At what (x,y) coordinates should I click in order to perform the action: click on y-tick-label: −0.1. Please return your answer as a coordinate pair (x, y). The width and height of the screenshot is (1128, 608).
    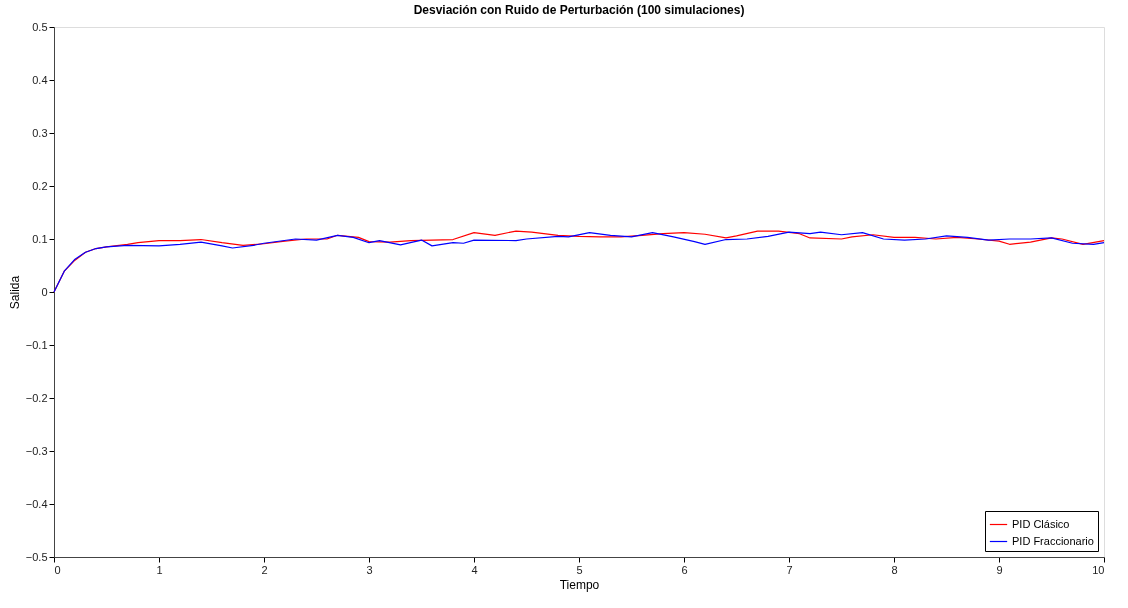
    Looking at the image, I should click on (36, 344).